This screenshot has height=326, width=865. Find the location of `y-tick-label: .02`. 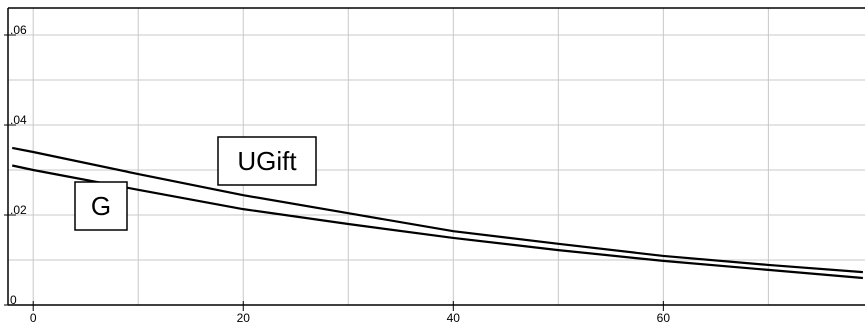

y-tick-label: .02 is located at coordinates (18, 210).